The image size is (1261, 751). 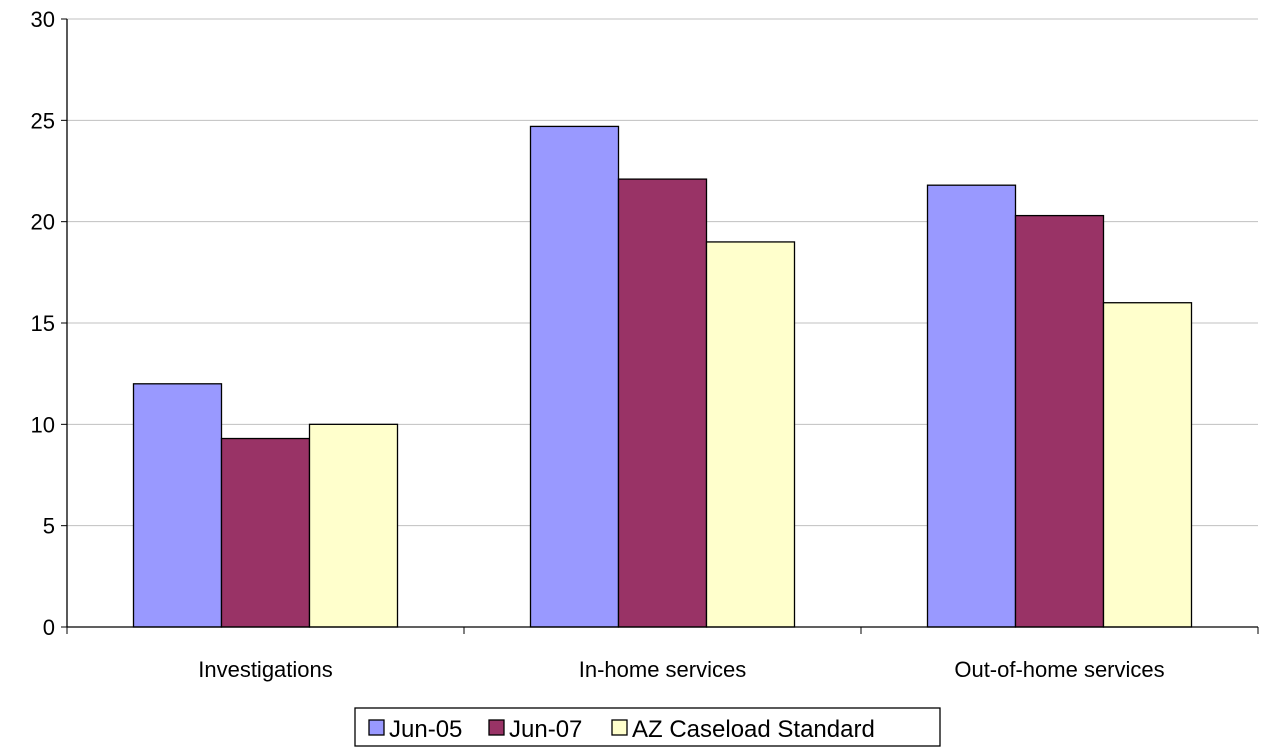 What do you see at coordinates (43, 424) in the screenshot?
I see `y-tick-label: 10` at bounding box center [43, 424].